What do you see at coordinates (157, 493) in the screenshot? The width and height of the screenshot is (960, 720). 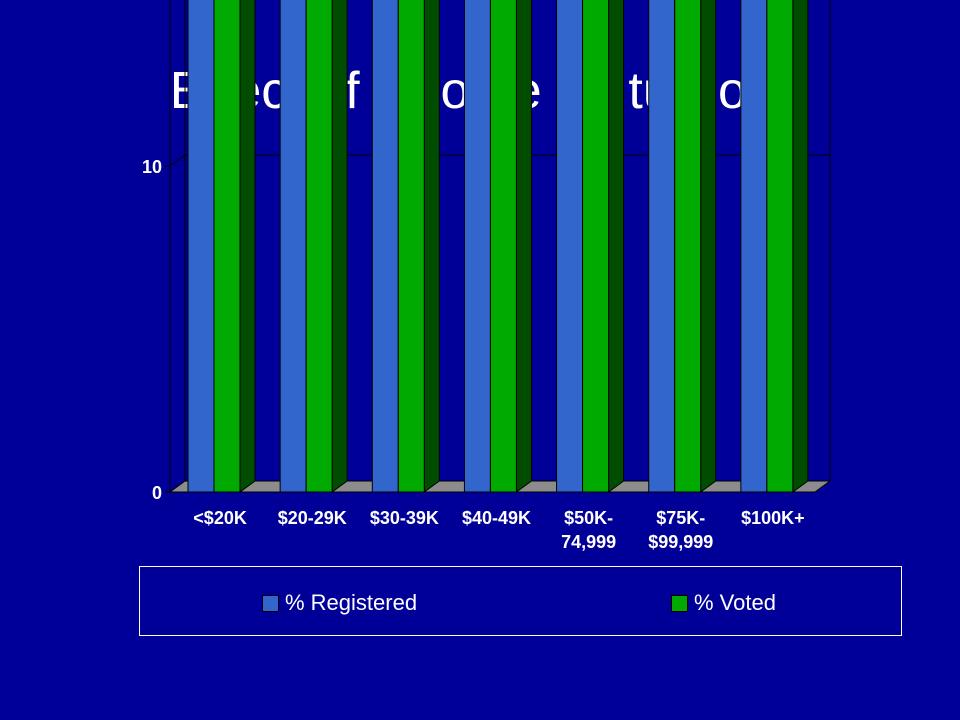 I see `y-tick-label: 0` at bounding box center [157, 493].